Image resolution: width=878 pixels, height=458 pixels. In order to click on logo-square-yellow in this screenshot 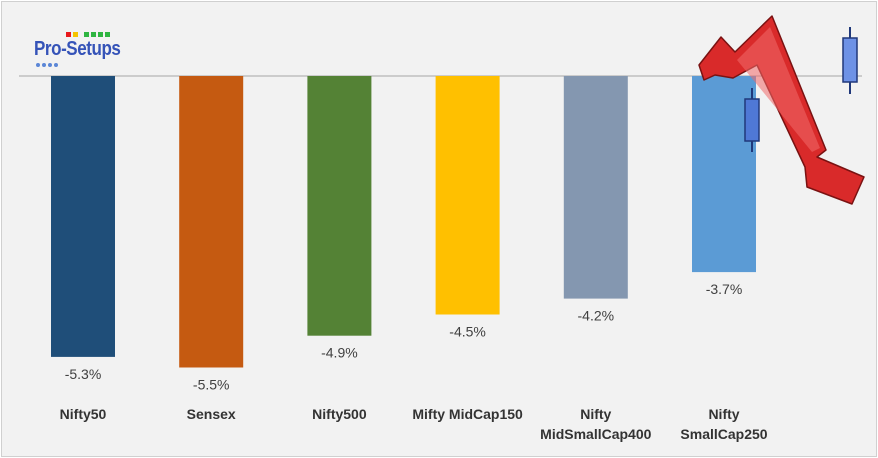, I will do `click(75, 34)`.